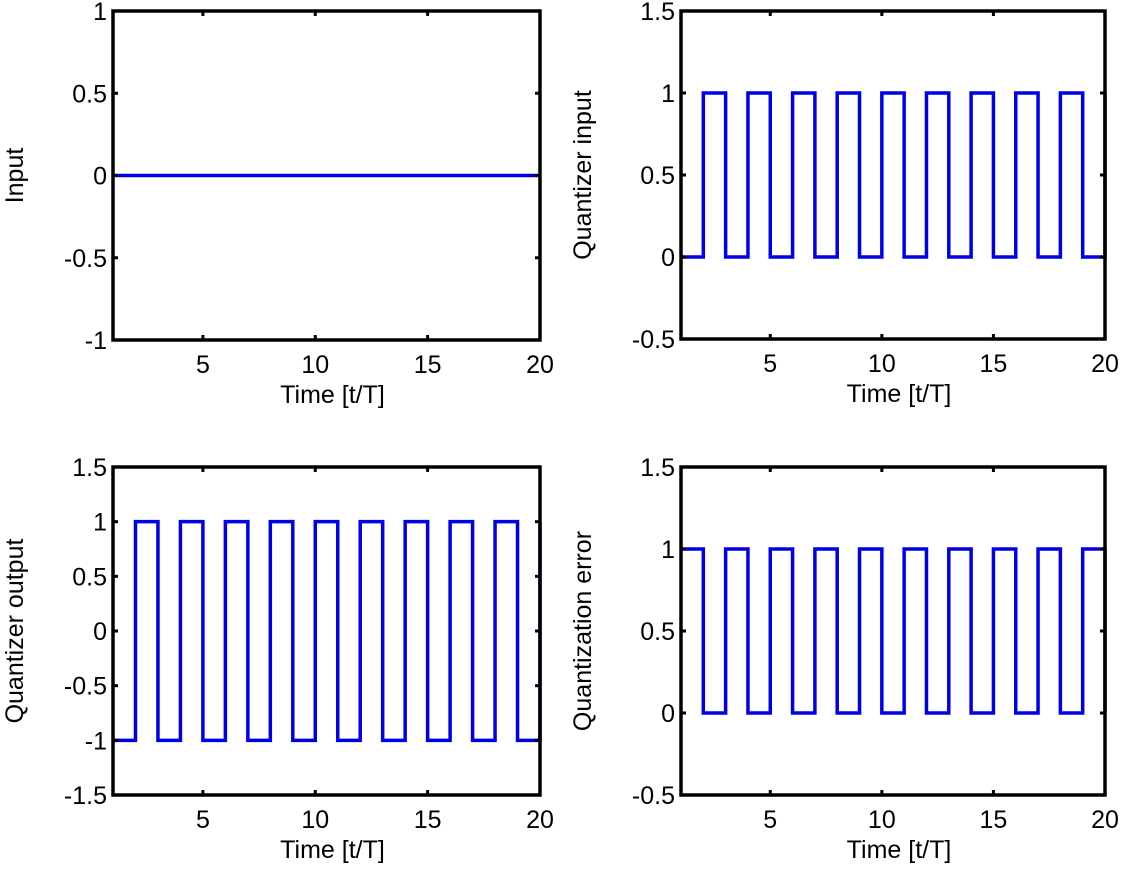 This screenshot has height=874, width=1123. Describe the element at coordinates (15, 631) in the screenshot. I see `y-axis-label: Quantizer output` at that location.